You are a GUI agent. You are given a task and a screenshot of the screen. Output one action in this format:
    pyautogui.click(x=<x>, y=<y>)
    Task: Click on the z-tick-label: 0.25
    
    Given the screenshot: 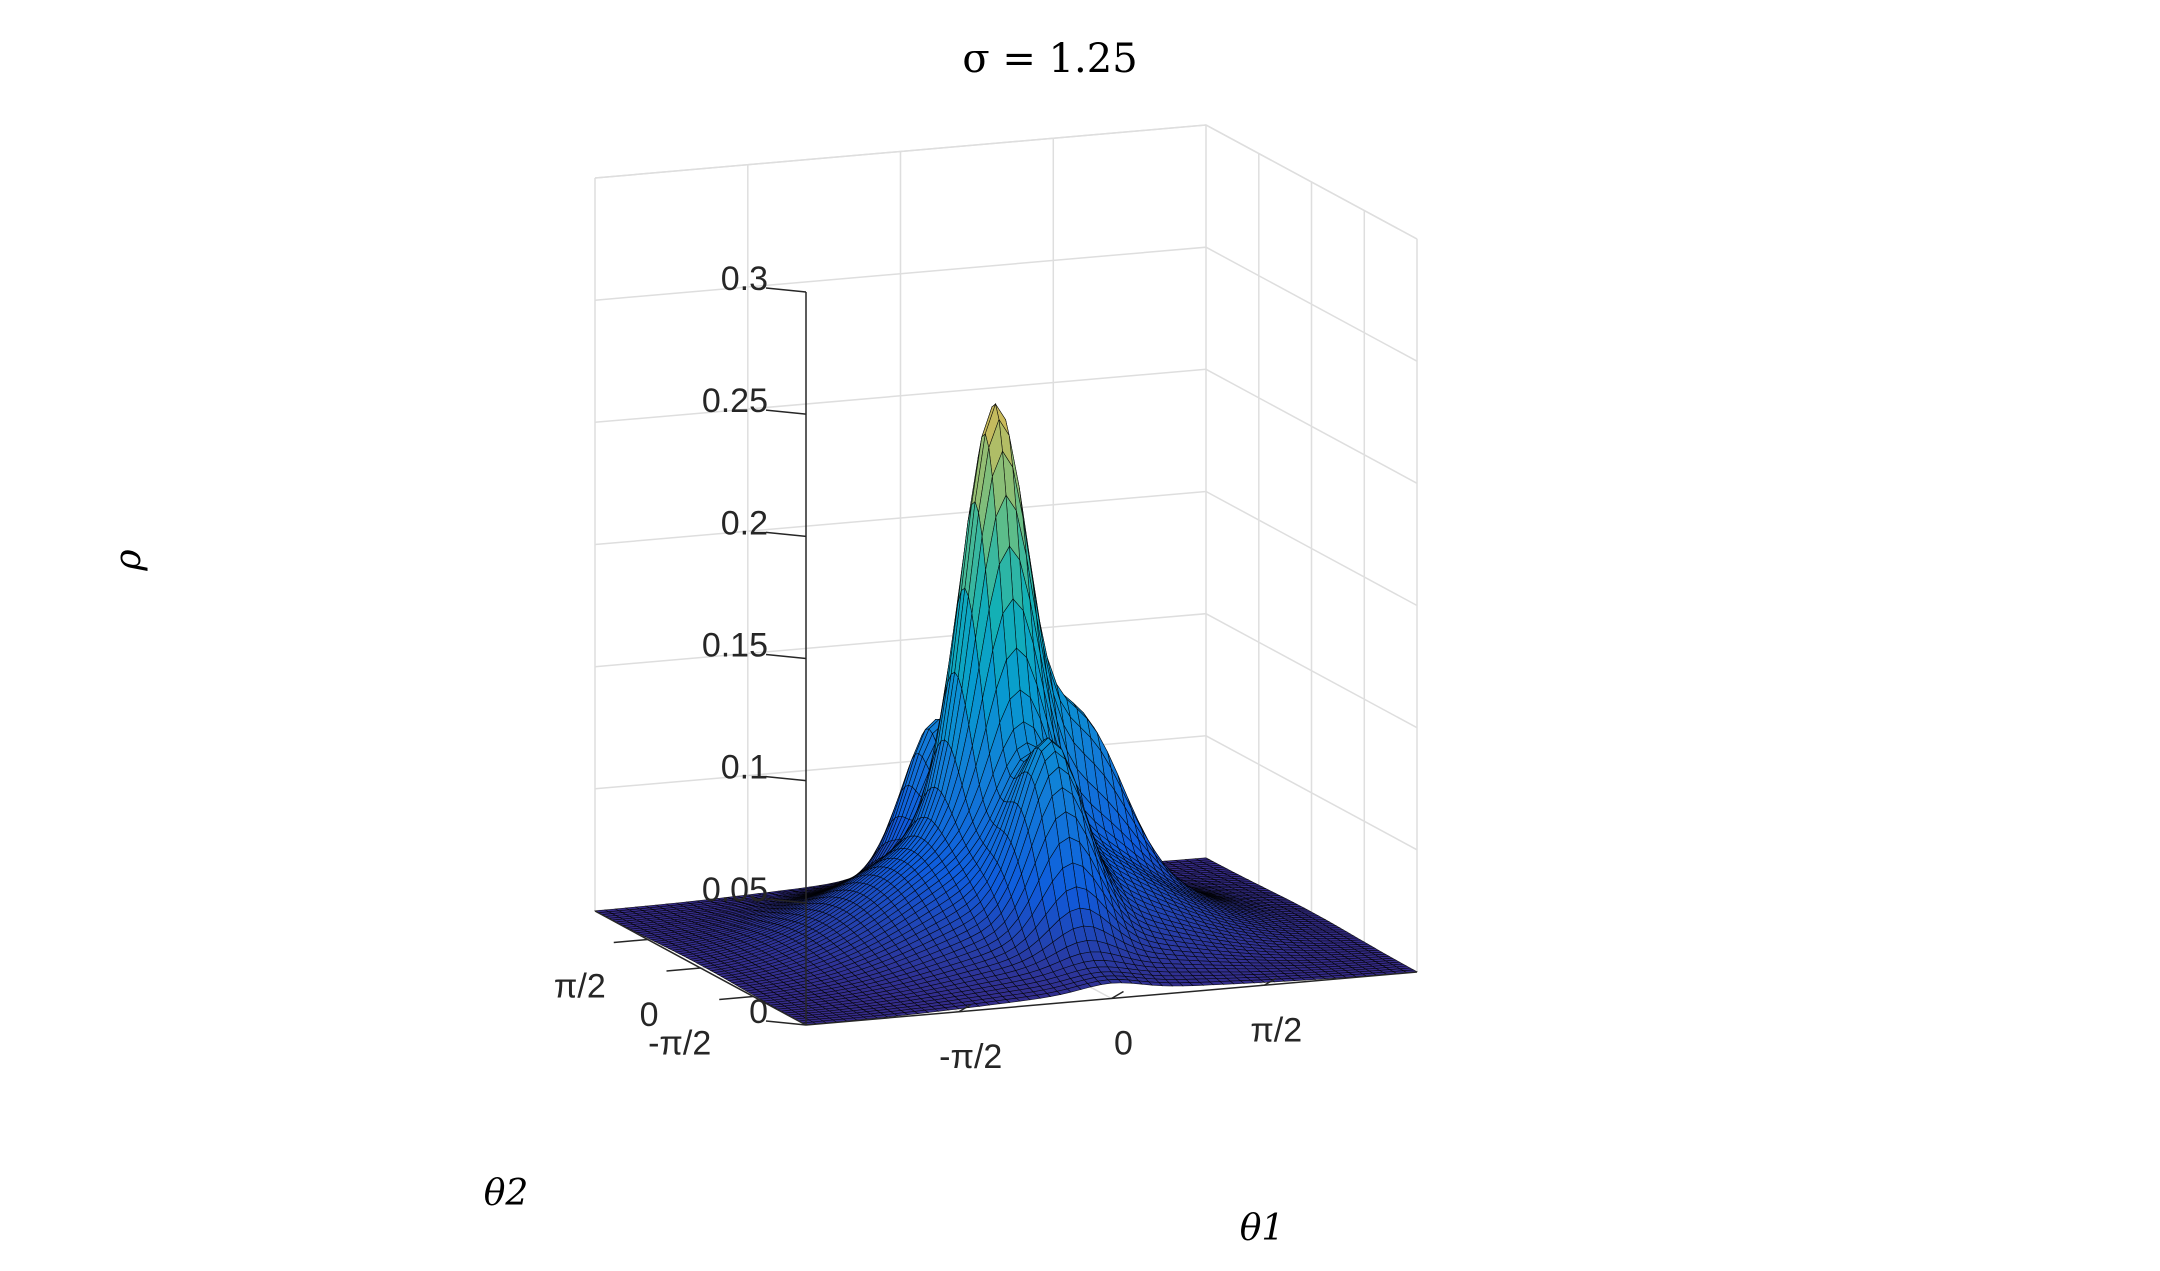 What is the action you would take?
    pyautogui.click(x=735, y=401)
    